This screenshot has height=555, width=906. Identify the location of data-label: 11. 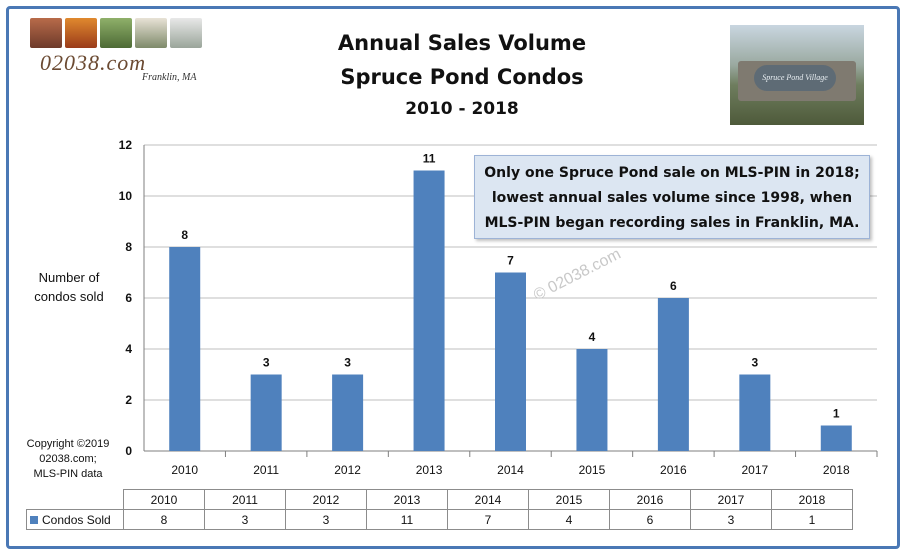
(429, 159).